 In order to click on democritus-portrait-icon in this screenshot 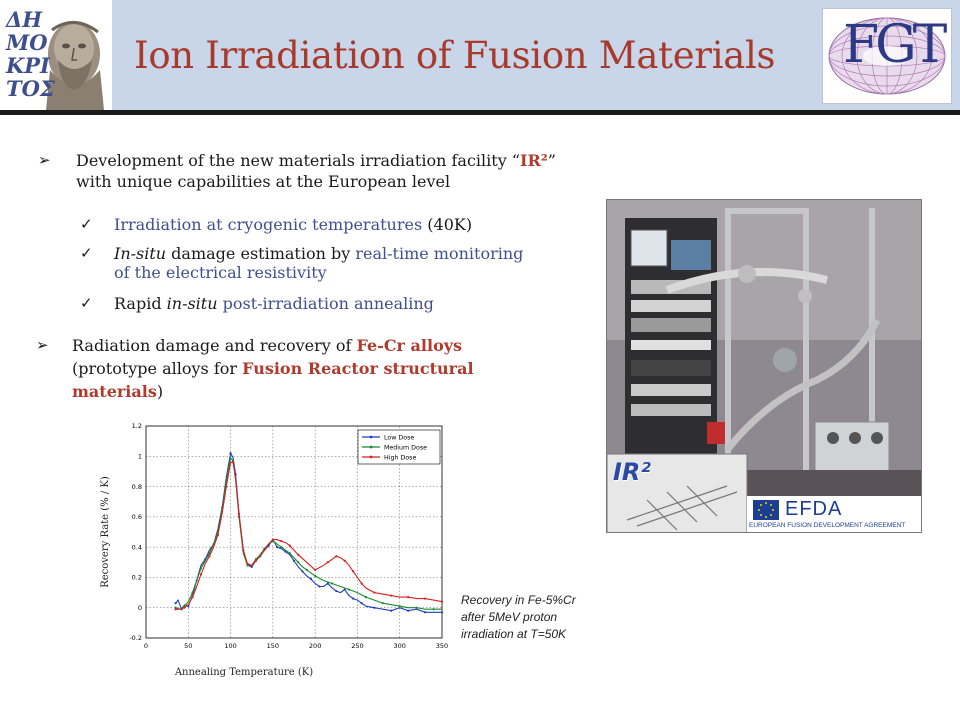, I will do `click(56, 55)`.